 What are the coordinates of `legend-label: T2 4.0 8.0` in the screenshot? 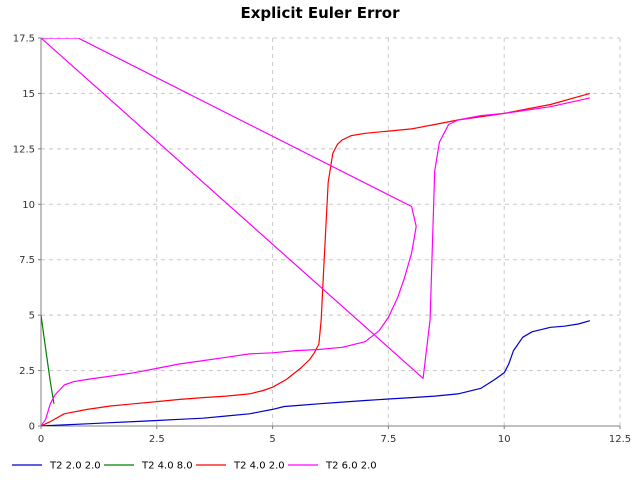 It's located at (167, 466).